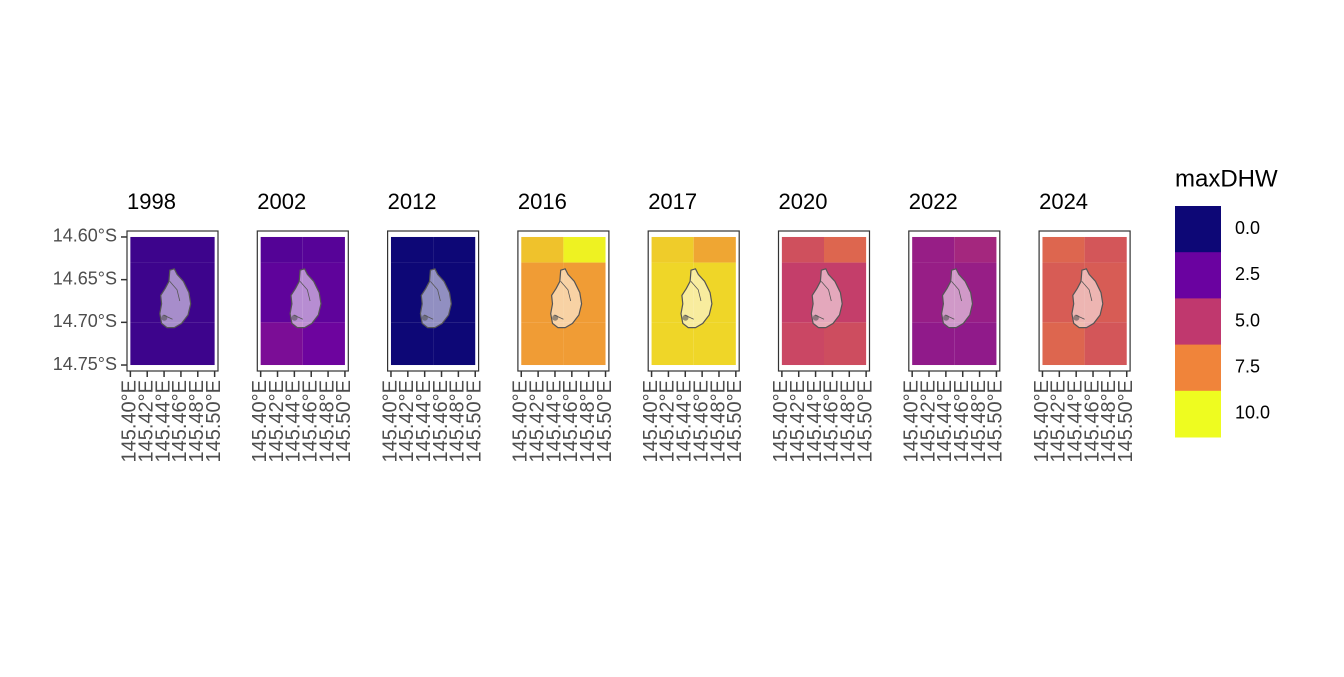 This screenshot has height=677, width=1344. Describe the element at coordinates (1226, 178) in the screenshot. I see `legend-title: maxDHW` at that location.